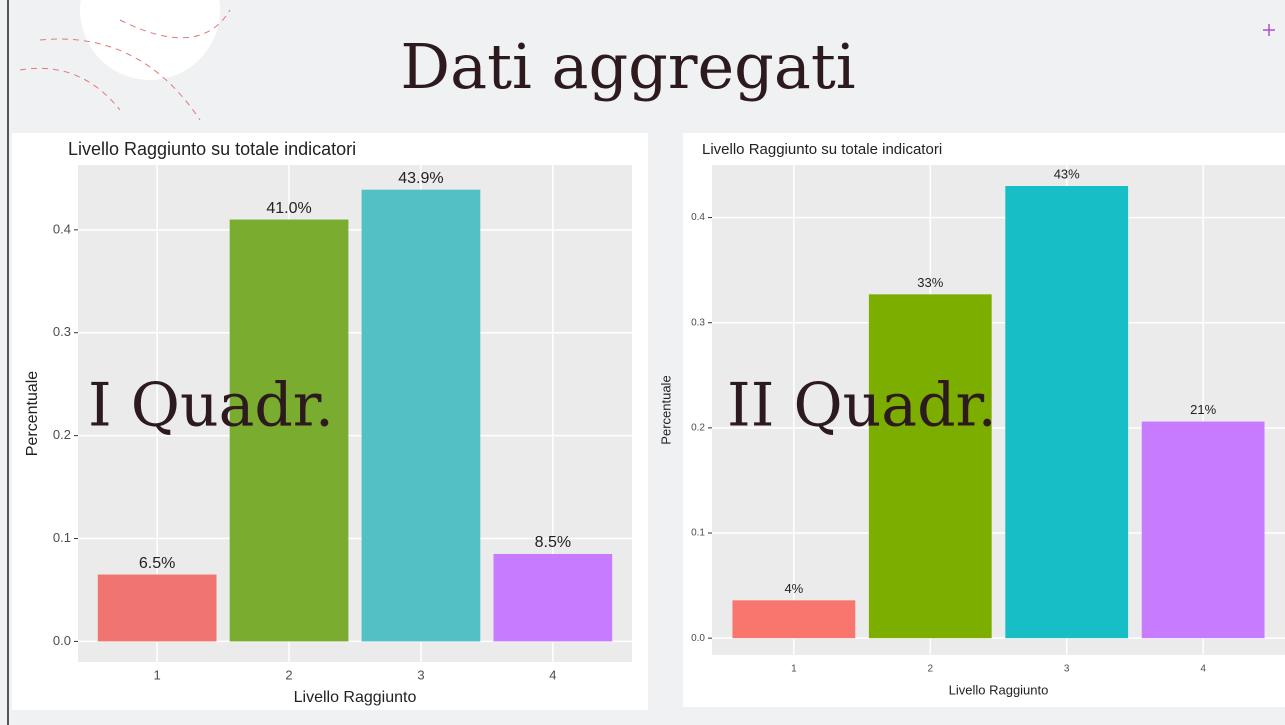  What do you see at coordinates (157, 563) in the screenshot?
I see `value-label: 6.5%` at bounding box center [157, 563].